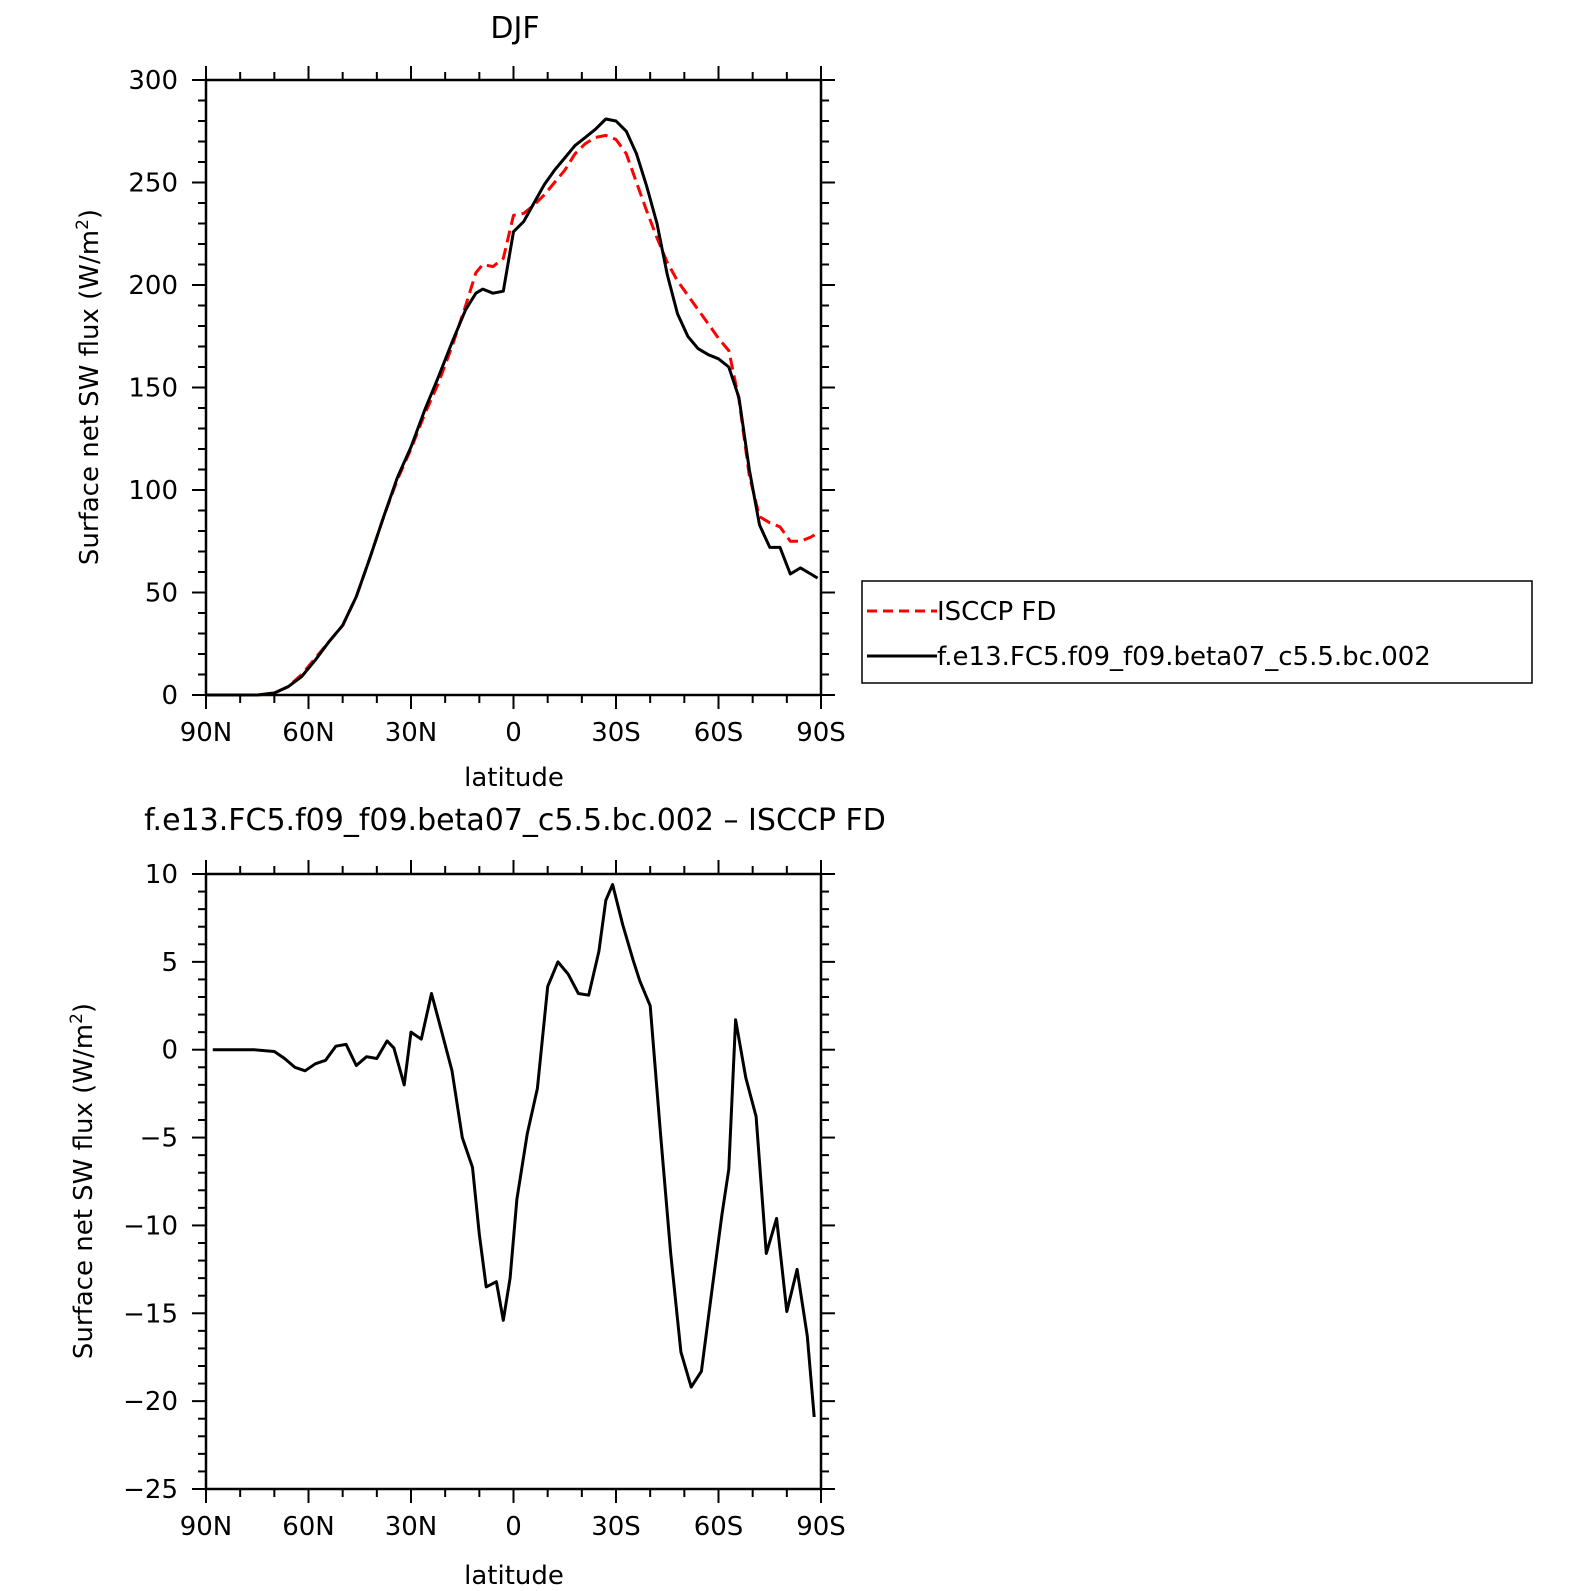 The width and height of the screenshot is (1594, 1591). I want to click on bottom-y-axis-title-suffix: ), so click(84, 1008).